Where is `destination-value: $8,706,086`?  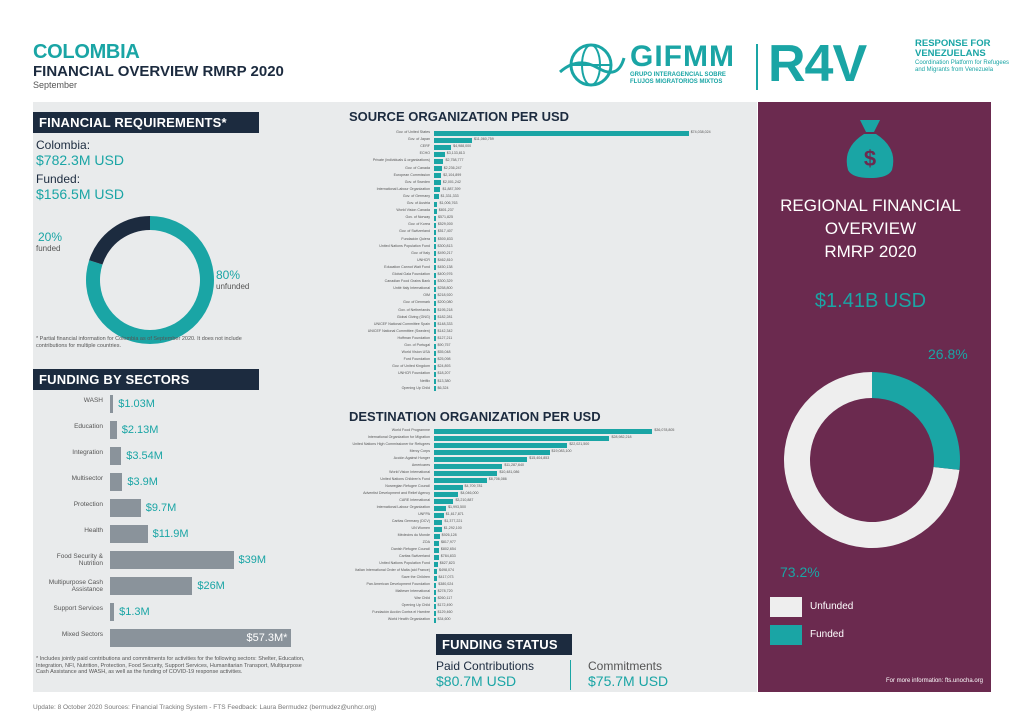
destination-value: $8,706,086 is located at coordinates (497, 479).